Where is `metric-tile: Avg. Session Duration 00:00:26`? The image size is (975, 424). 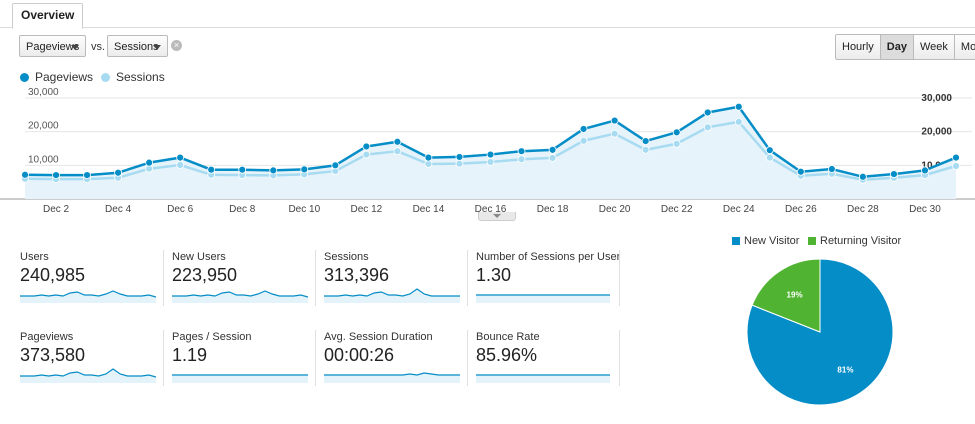
metric-tile: Avg. Session Duration 00:00:26 is located at coordinates (393, 358).